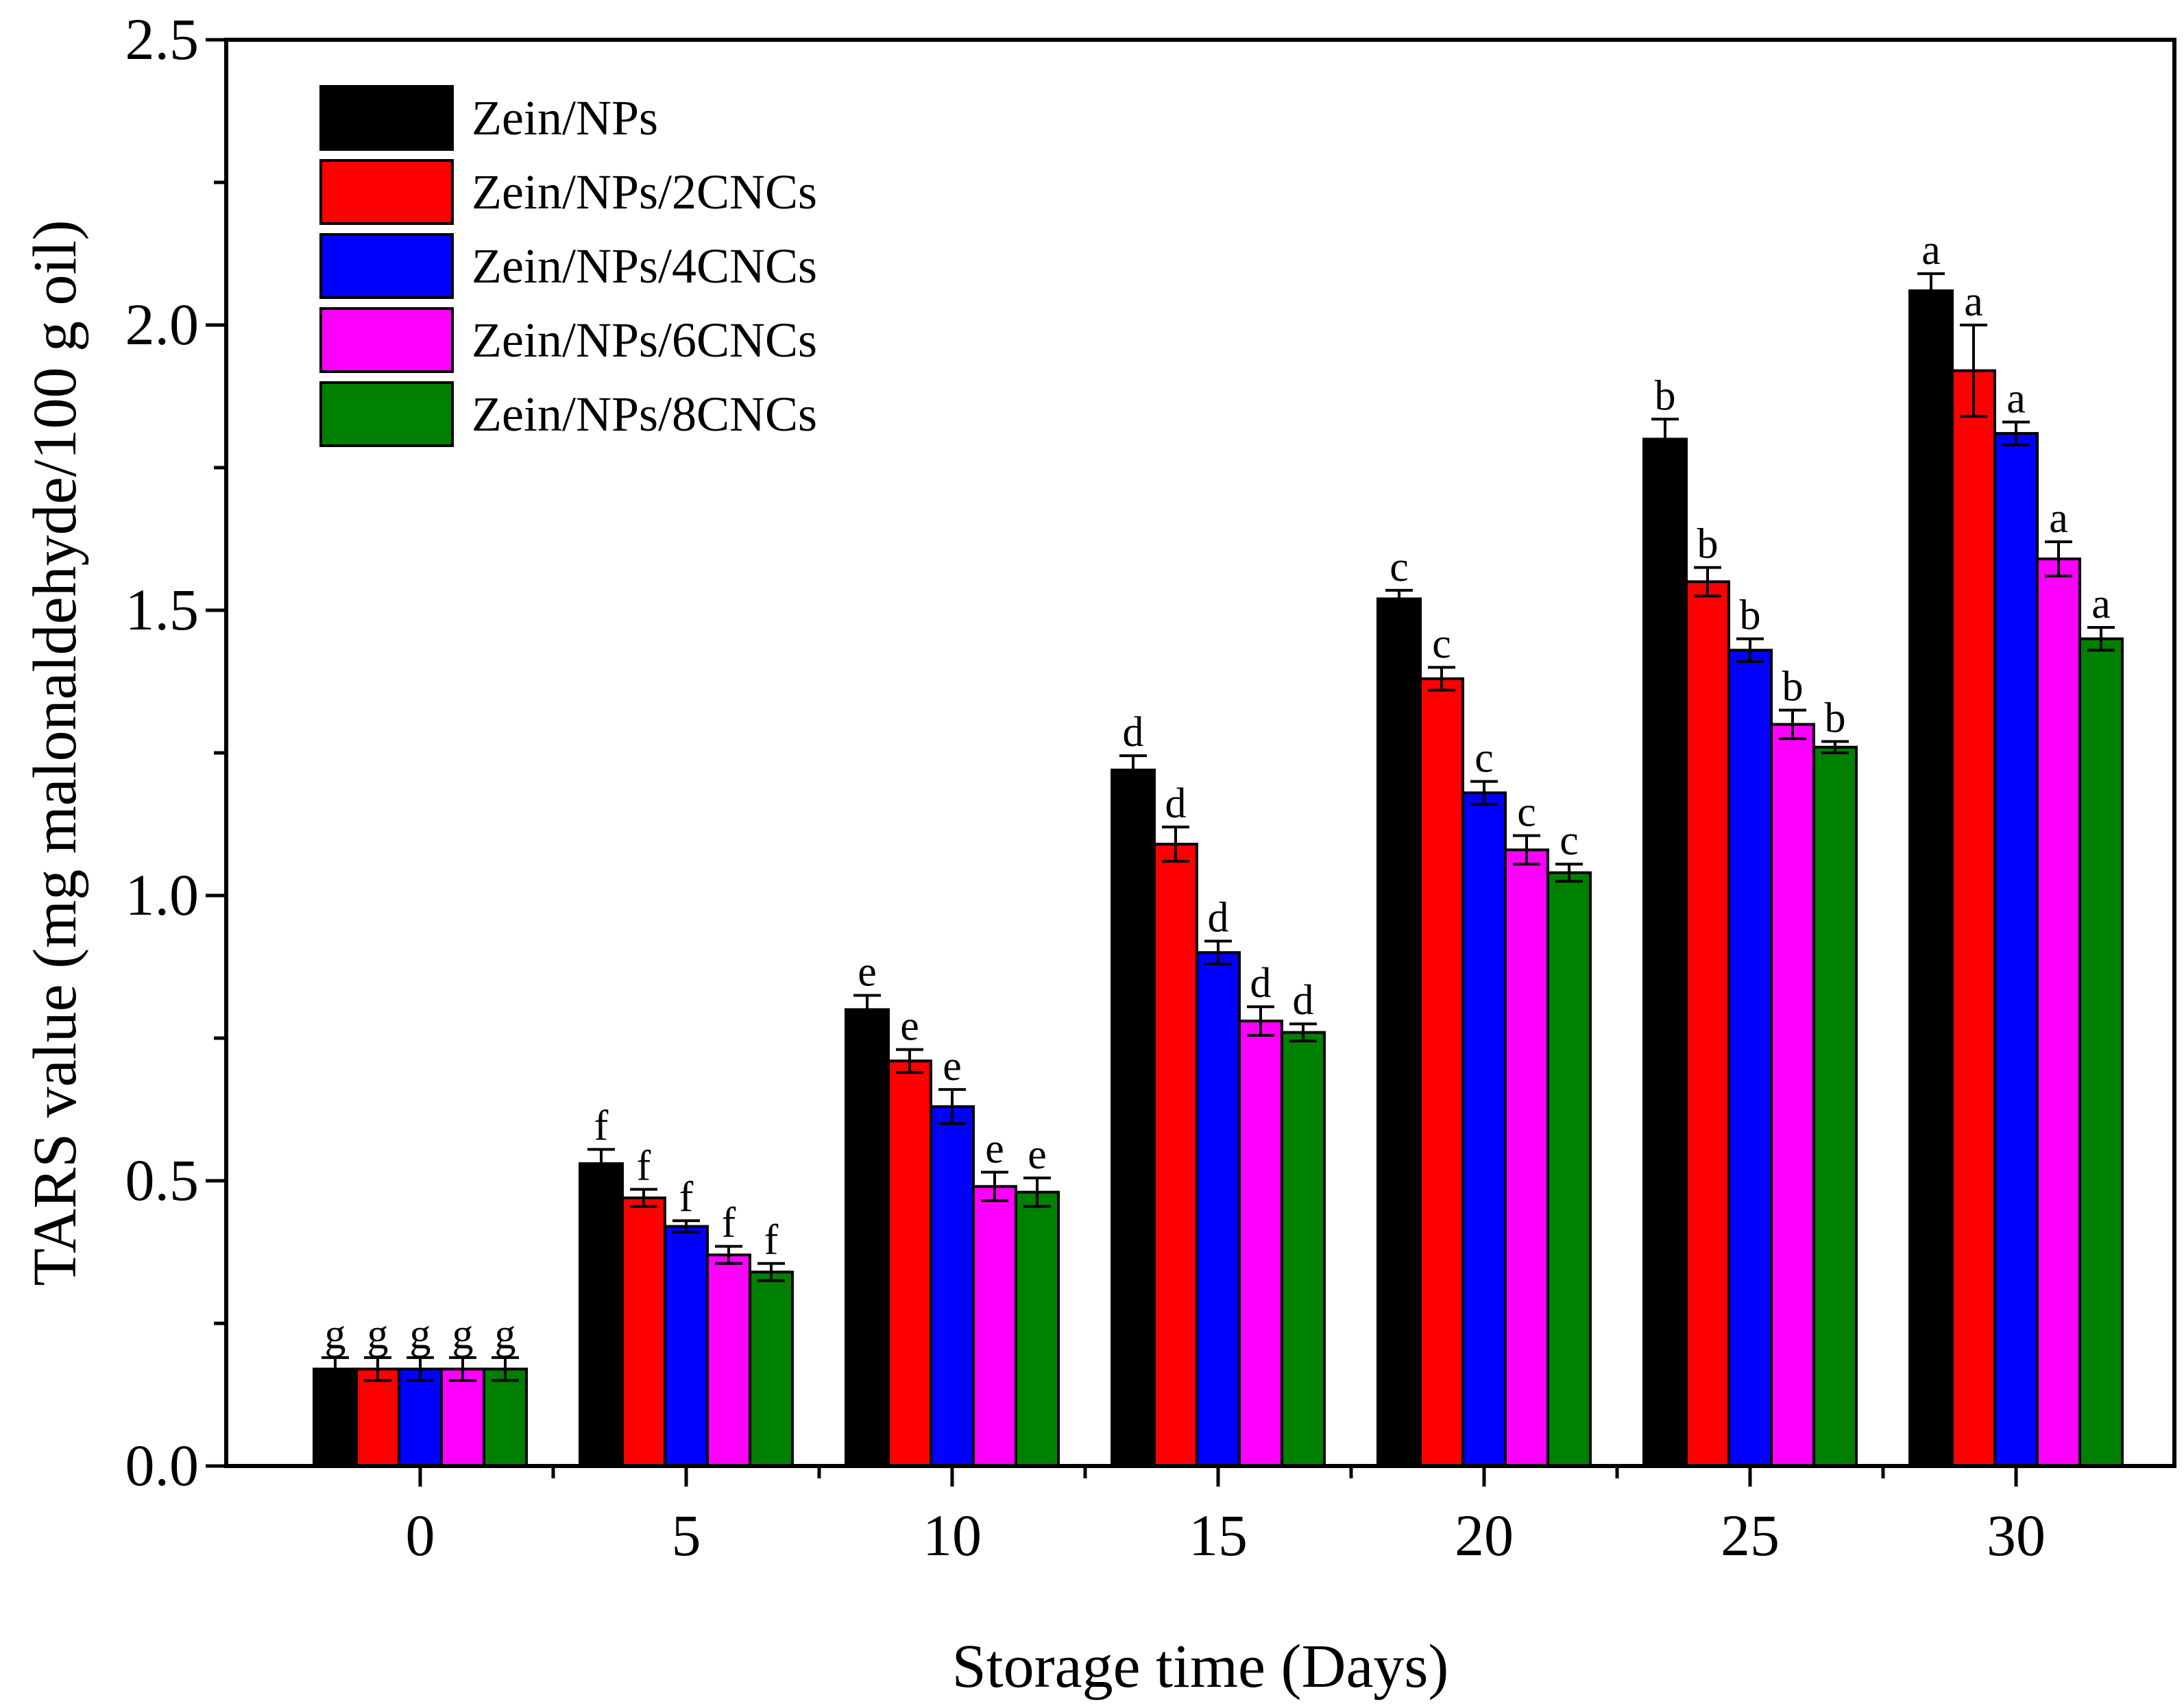 The image size is (2184, 1706). Describe the element at coordinates (421, 1334) in the screenshot. I see `significance-letter-3-day-0: g` at that location.